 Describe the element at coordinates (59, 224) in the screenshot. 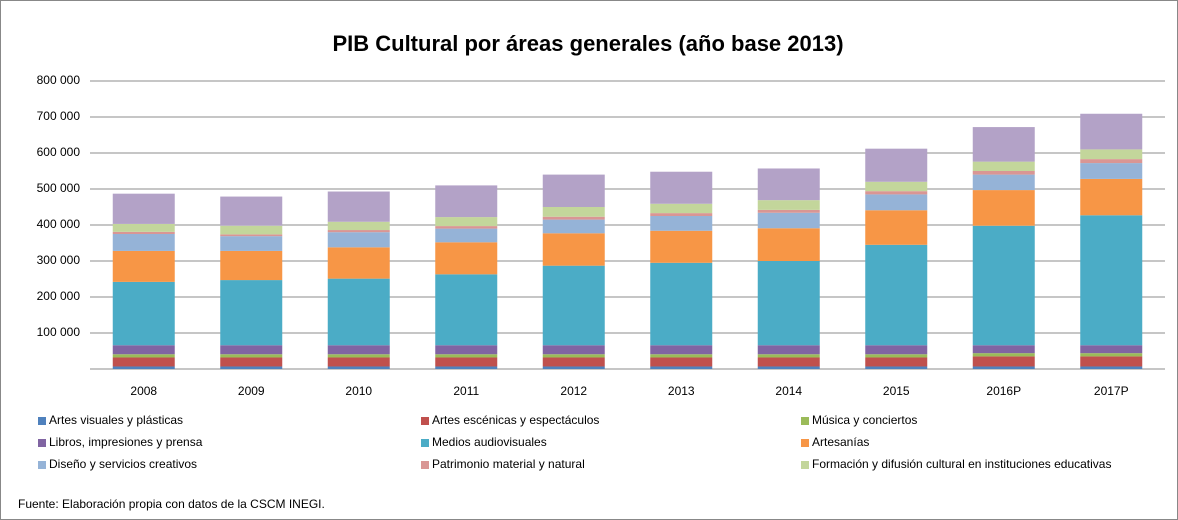

I see `y-tick-label: 400 000` at that location.